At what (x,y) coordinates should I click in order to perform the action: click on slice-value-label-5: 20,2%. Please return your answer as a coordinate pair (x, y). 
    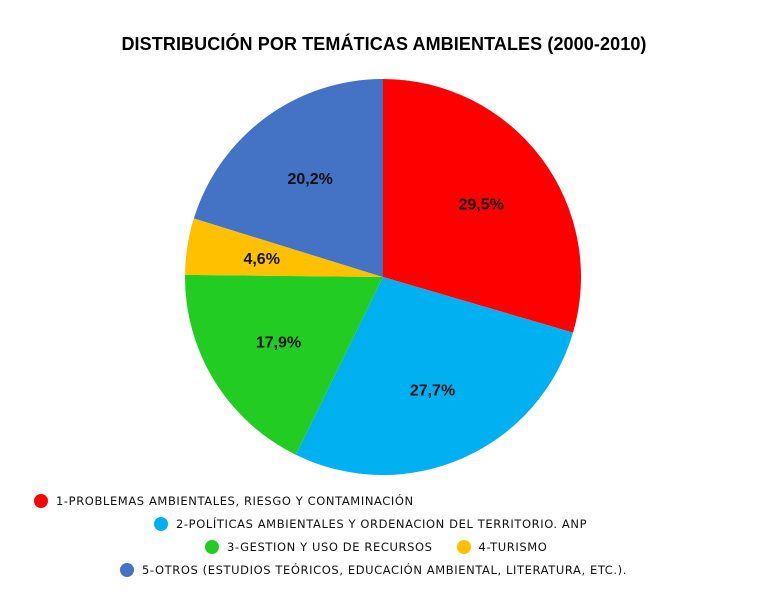
    Looking at the image, I should click on (310, 179).